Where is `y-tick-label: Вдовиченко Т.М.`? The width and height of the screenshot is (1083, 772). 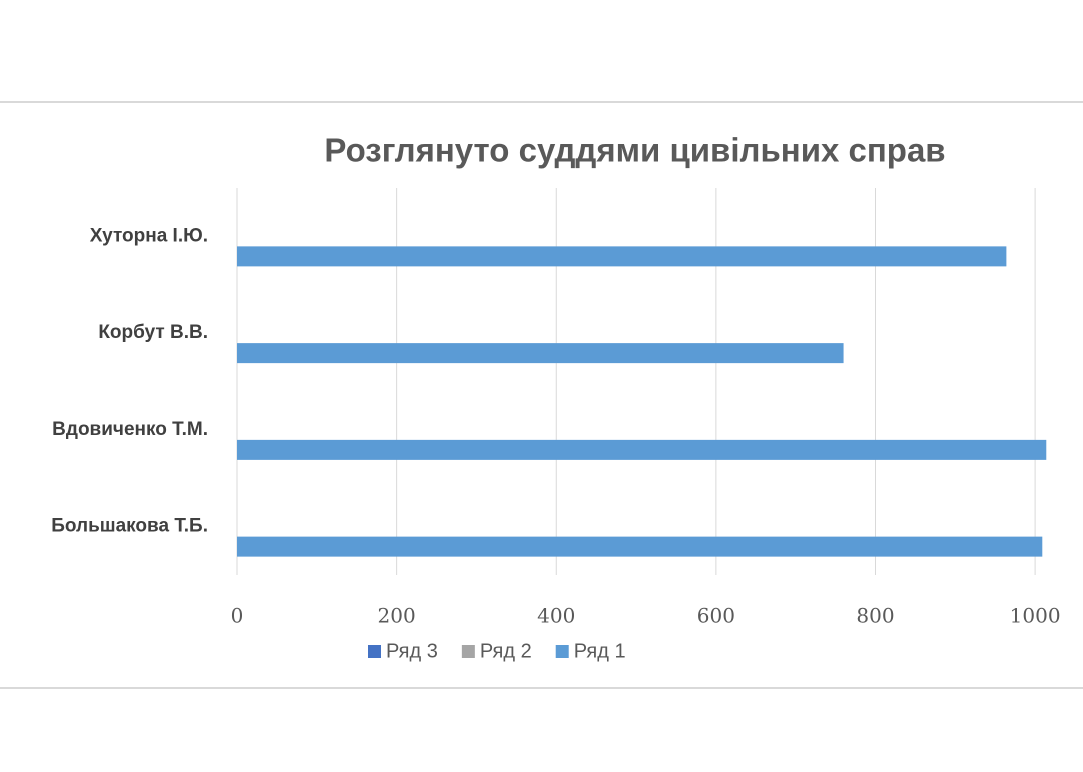 y-tick-label: Вдовиченко Т.М. is located at coordinates (130, 429).